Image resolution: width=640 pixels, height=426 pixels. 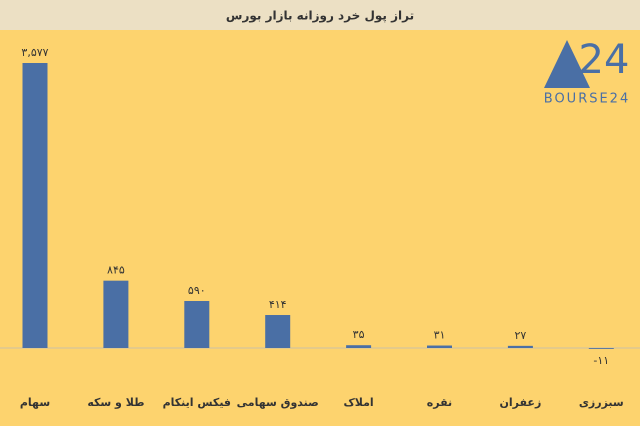 I want to click on x-tick-label: نقره, so click(x=439, y=402).